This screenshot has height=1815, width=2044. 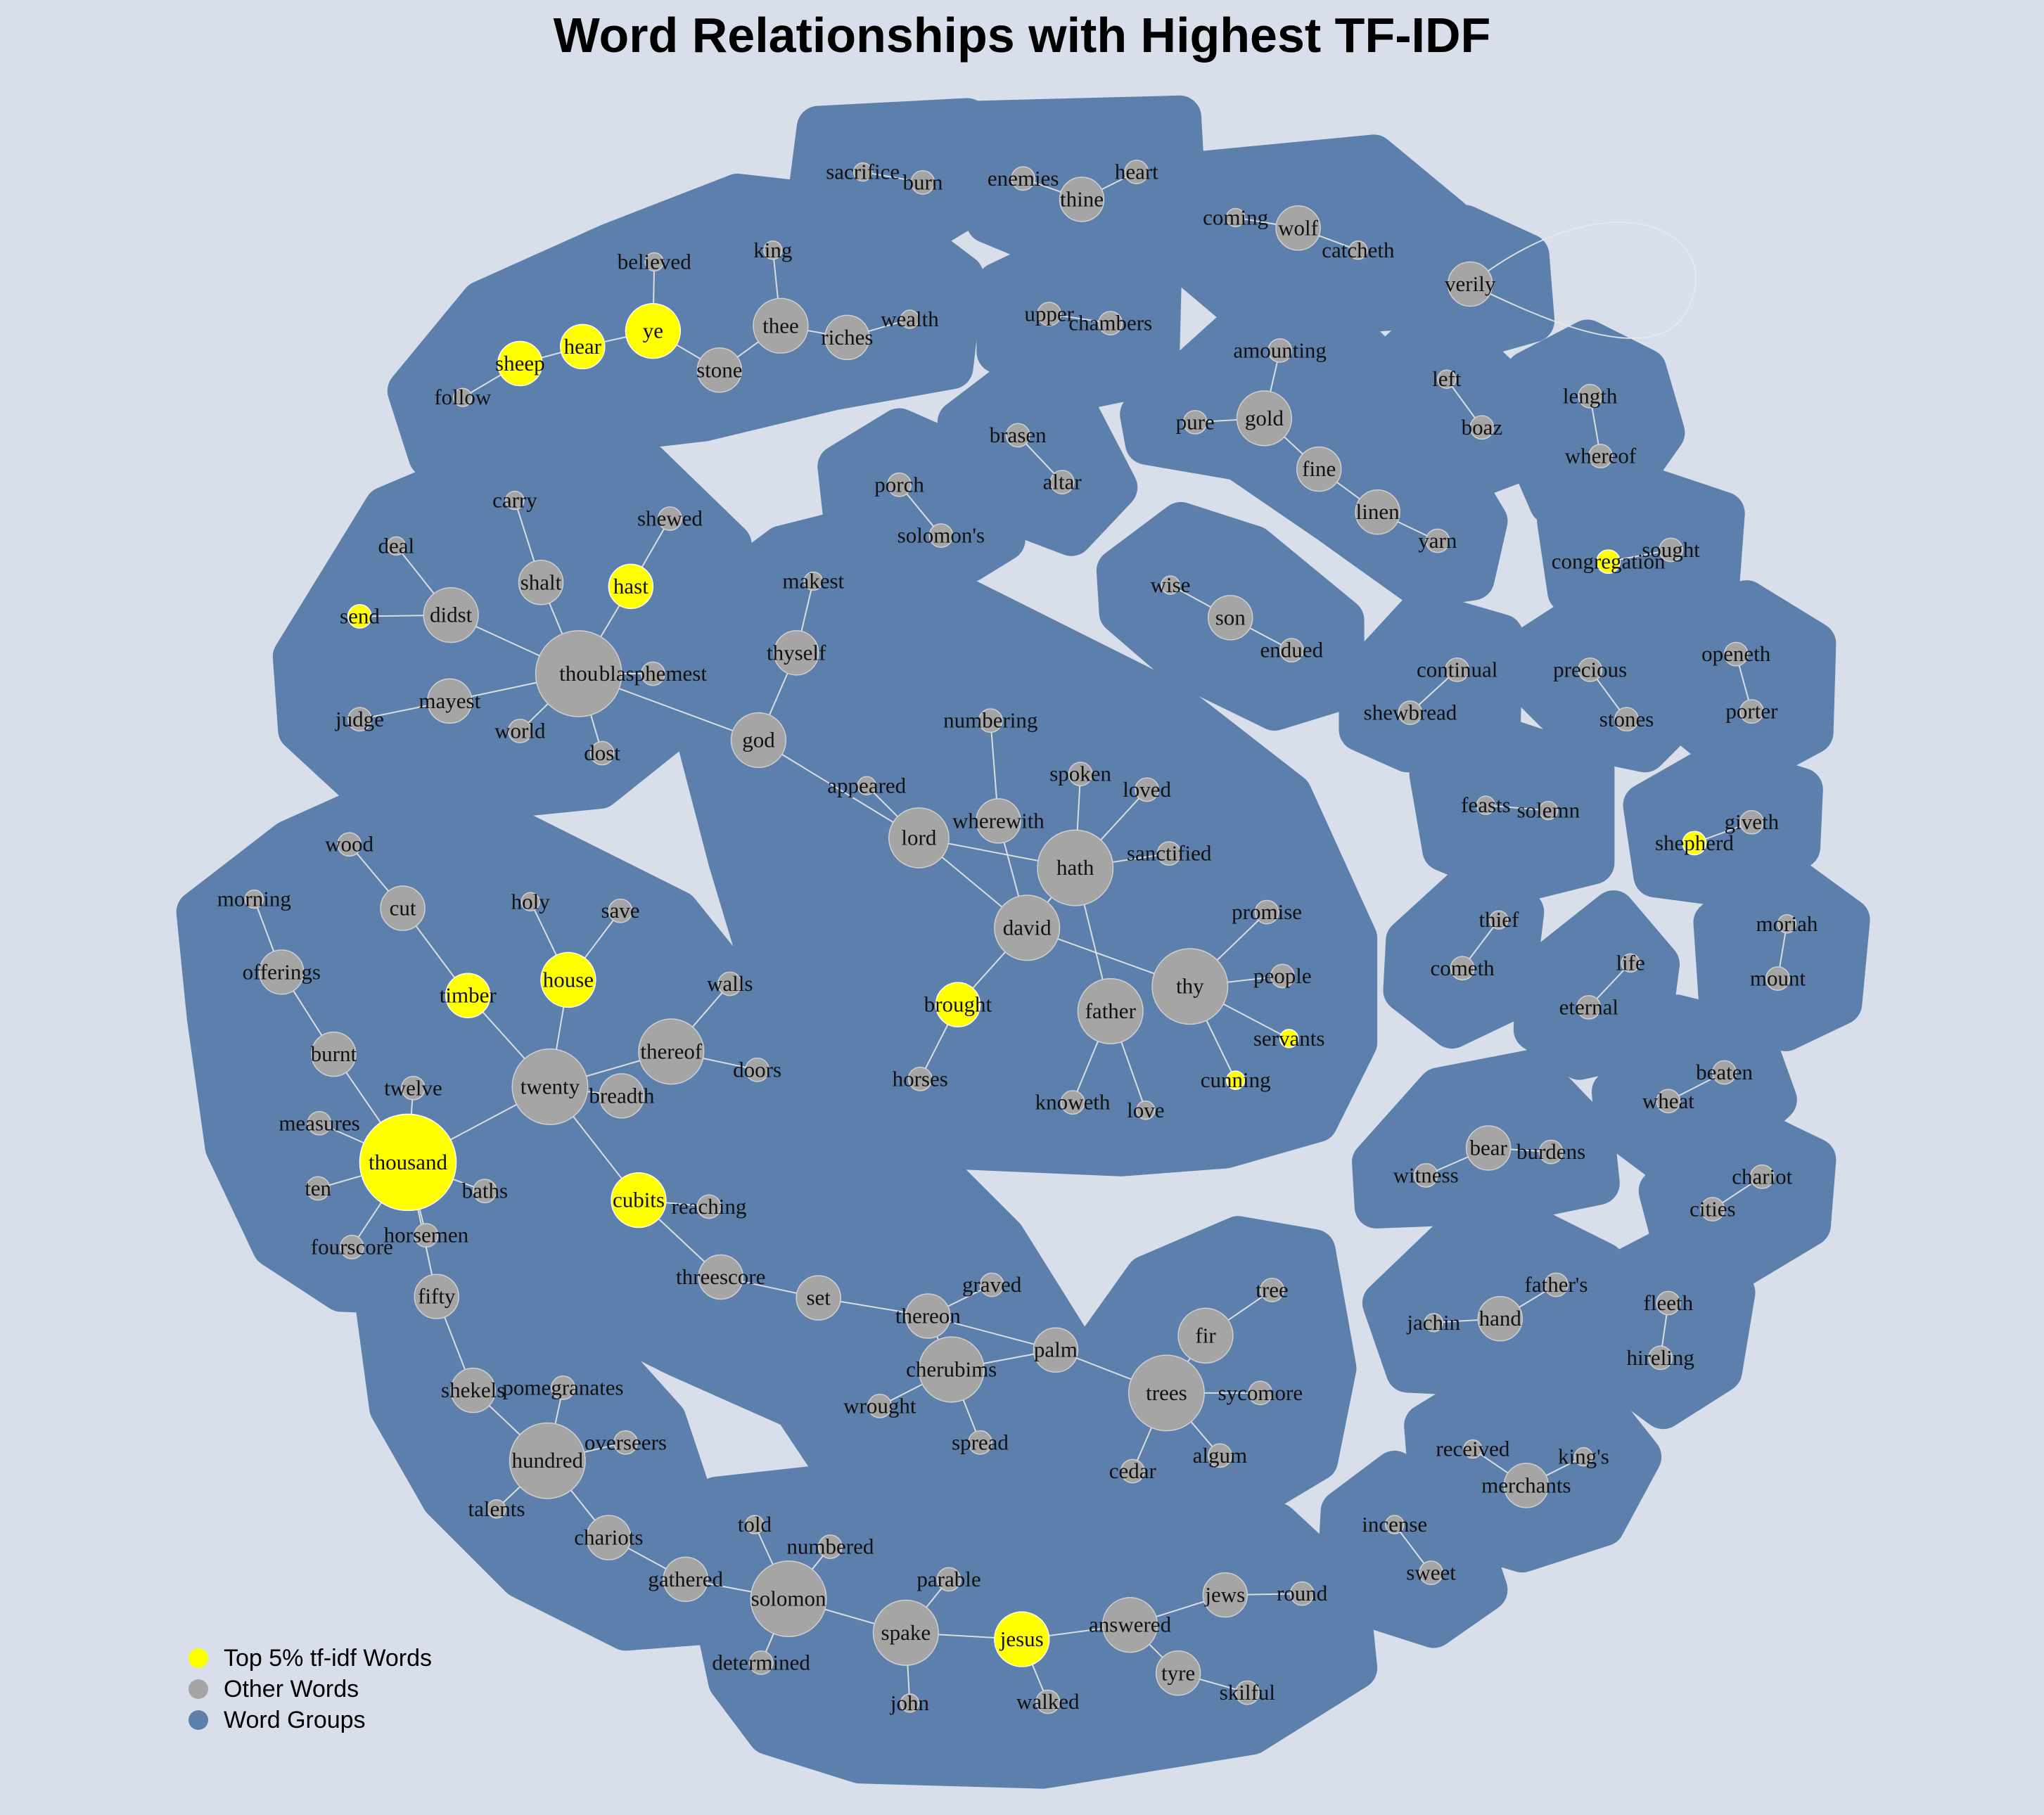 What do you see at coordinates (1410, 712) in the screenshot?
I see `node-label-shewbread: shewbread` at bounding box center [1410, 712].